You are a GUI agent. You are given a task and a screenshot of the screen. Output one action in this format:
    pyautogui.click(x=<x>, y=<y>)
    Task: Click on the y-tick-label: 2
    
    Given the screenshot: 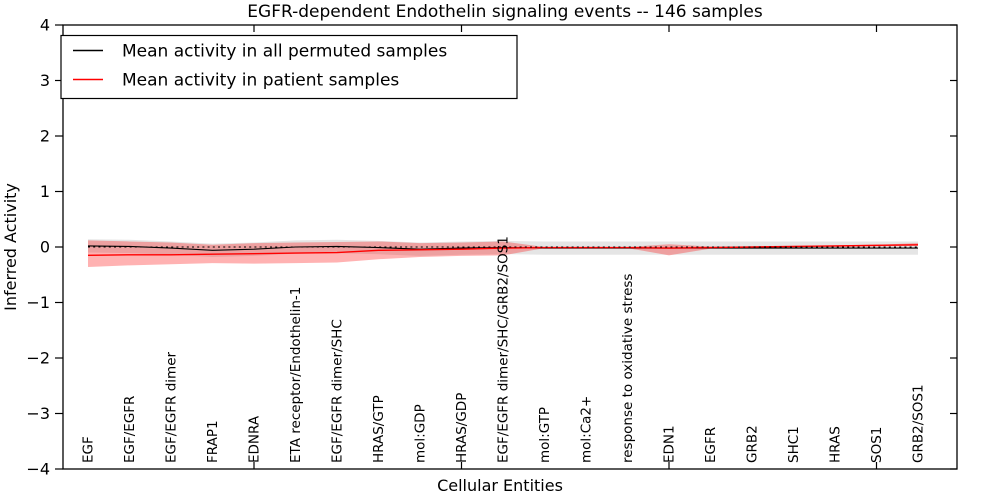 What is the action you would take?
    pyautogui.click(x=45, y=136)
    